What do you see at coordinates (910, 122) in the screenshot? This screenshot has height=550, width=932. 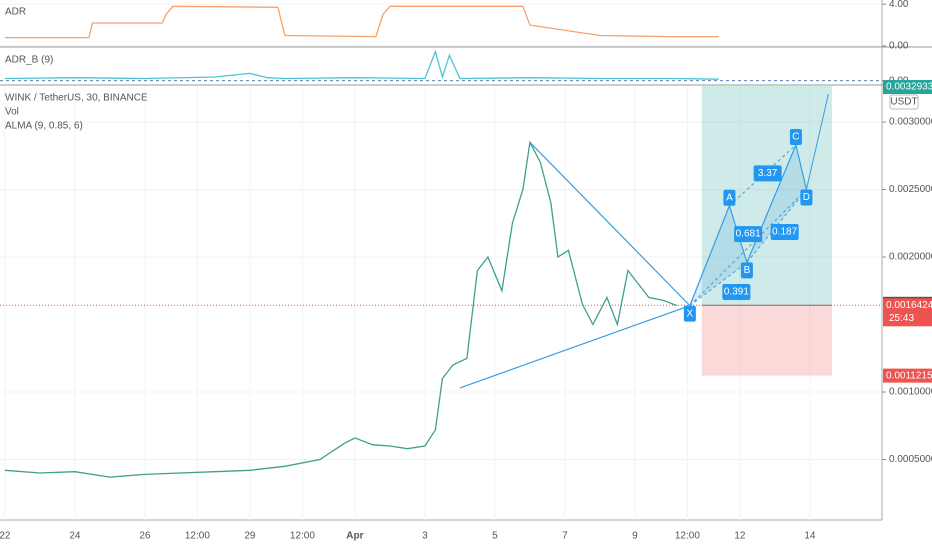 I see `y-tick-label: 0.00300000` at bounding box center [910, 122].